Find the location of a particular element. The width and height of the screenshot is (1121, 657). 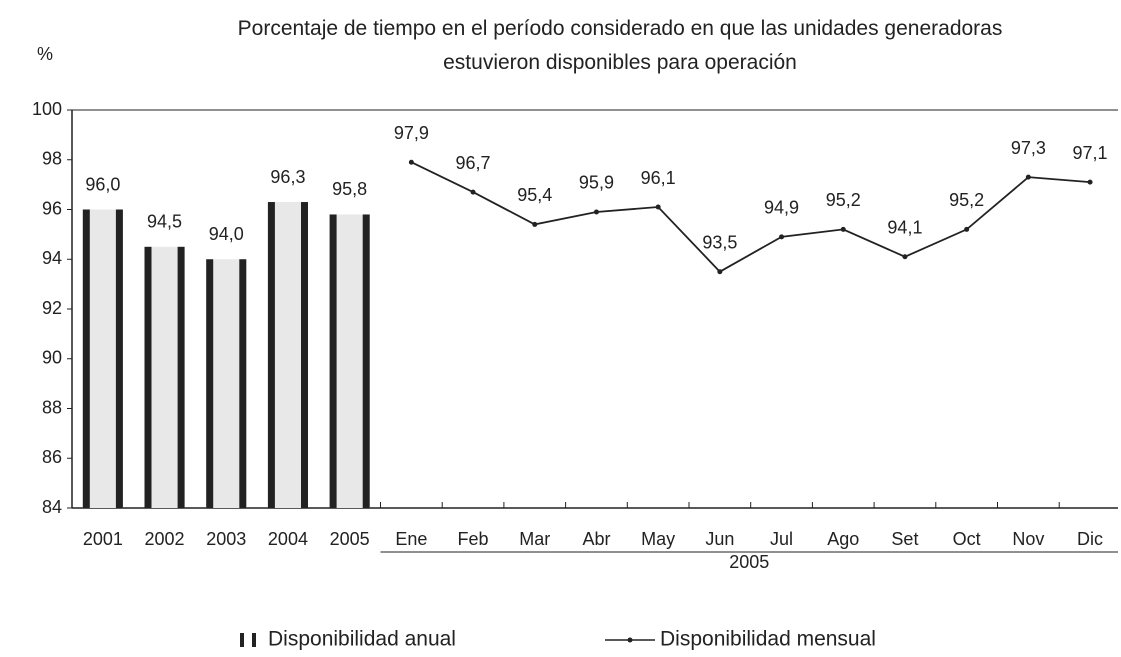

value-label: 94,0 is located at coordinates (226, 234).